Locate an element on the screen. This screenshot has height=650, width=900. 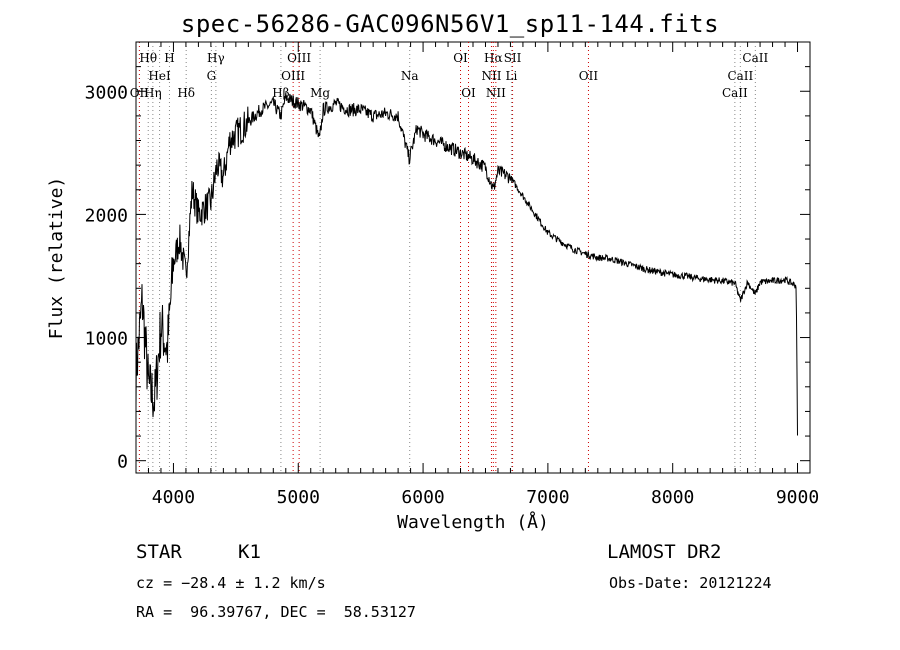
spectral-line-label: Hγ is located at coordinates (216, 58).